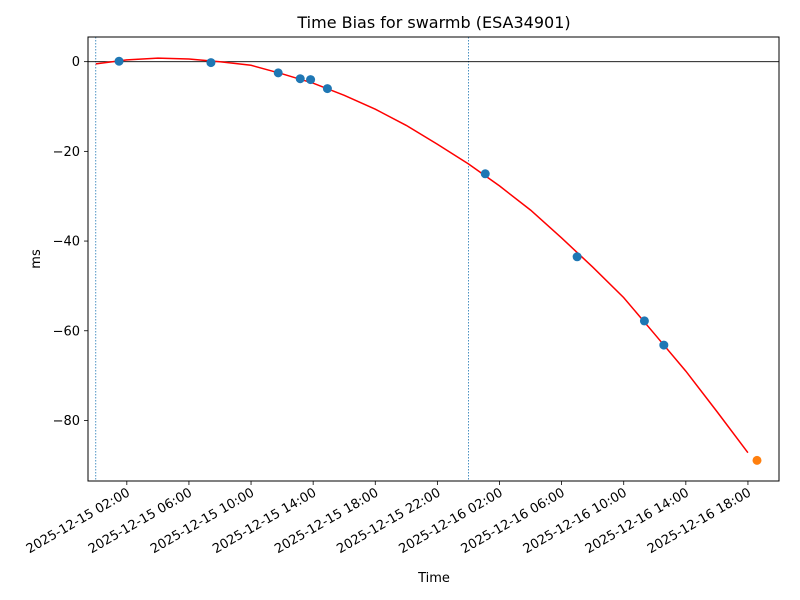 The width and height of the screenshot is (800, 600). I want to click on x-axis-title: Time, so click(433, 578).